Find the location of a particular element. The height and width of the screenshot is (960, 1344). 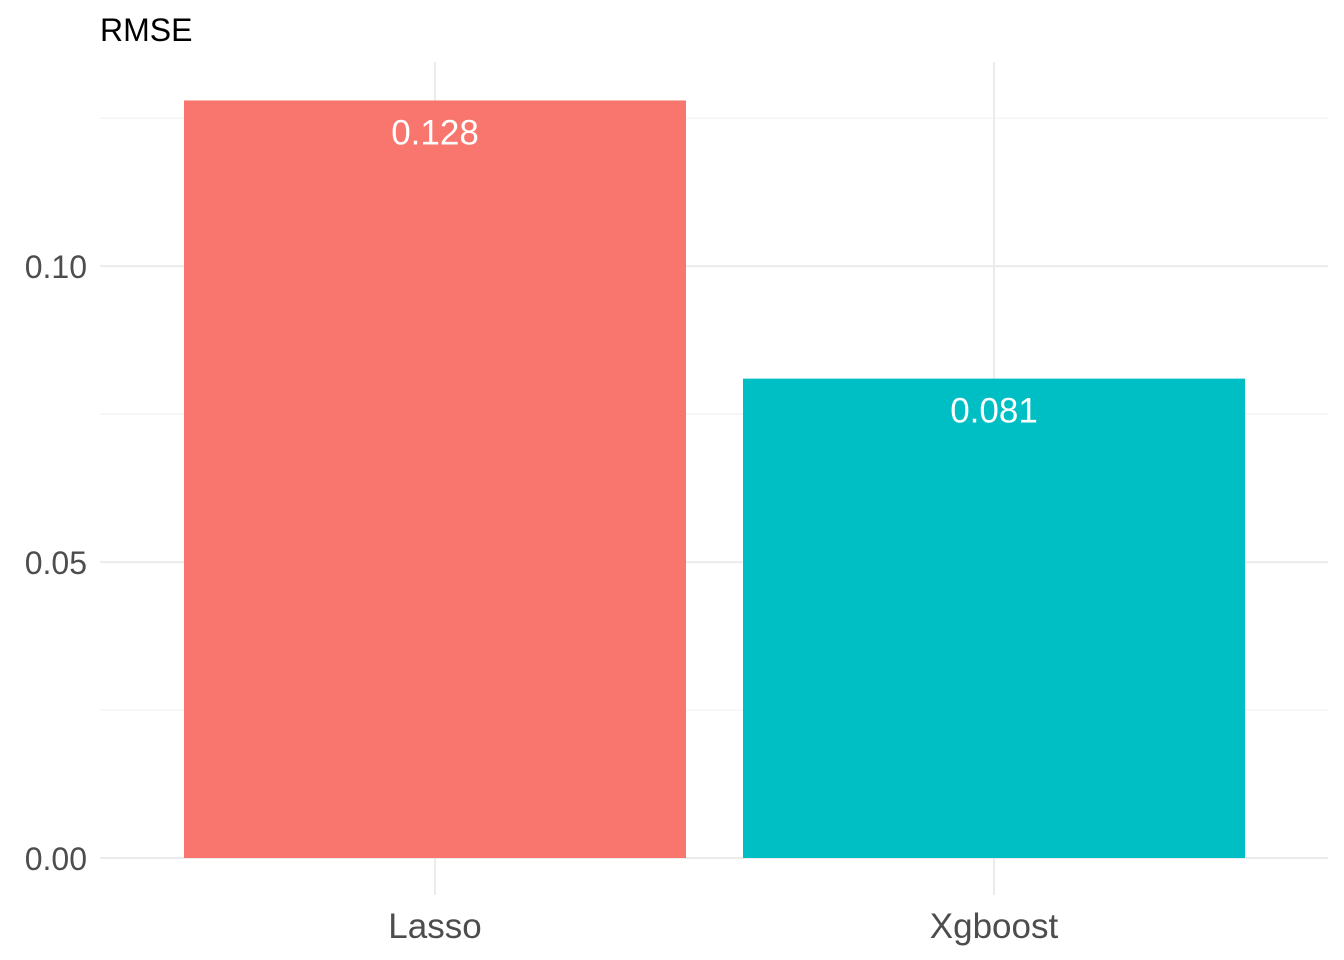

x-axis-ticks: Lasso Xgboost is located at coordinates (723, 926).